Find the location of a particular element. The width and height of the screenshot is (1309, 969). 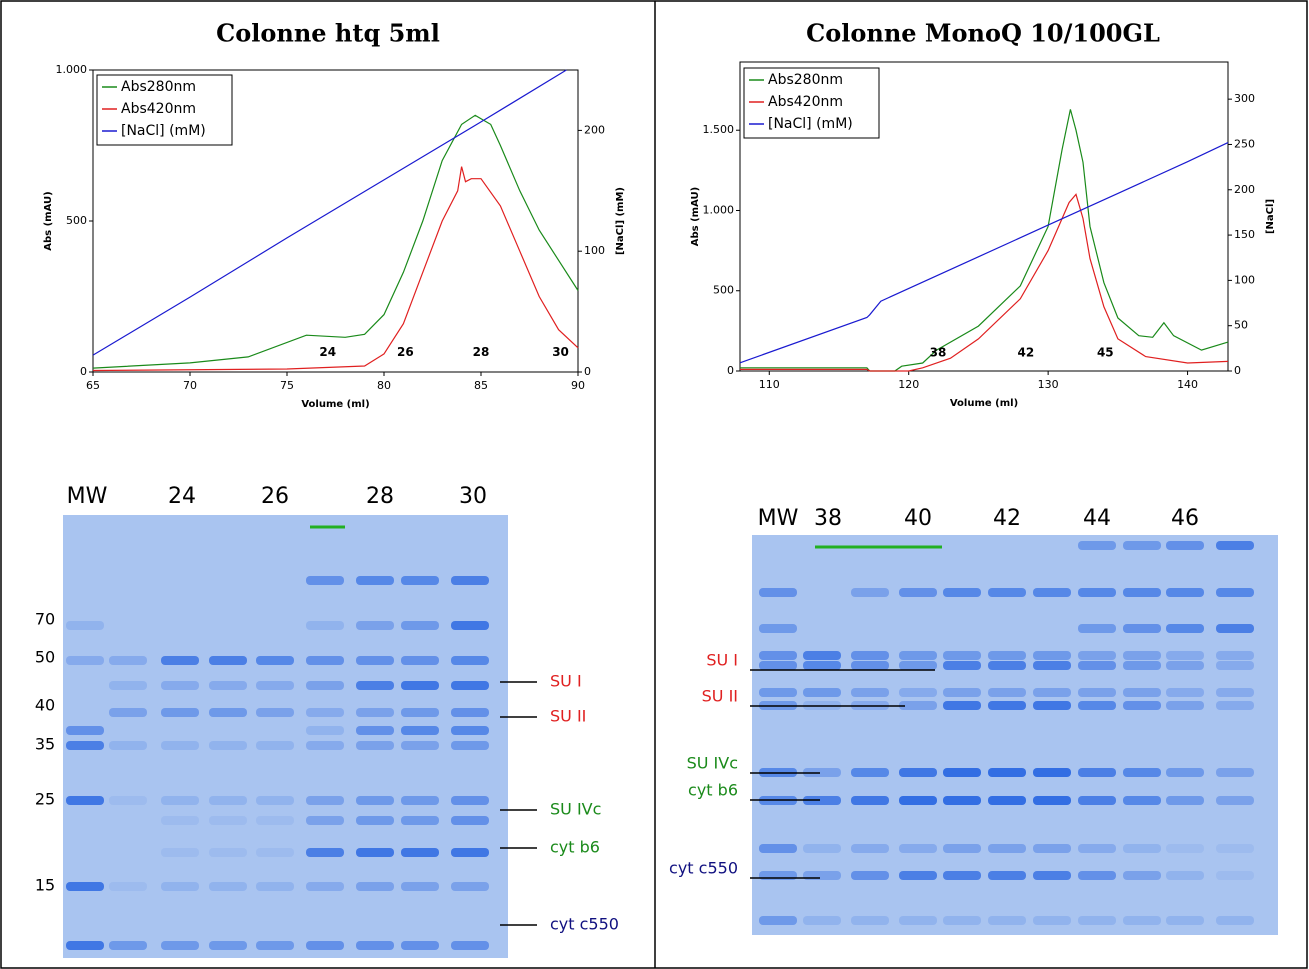

annotation: 28 is located at coordinates (481, 352).